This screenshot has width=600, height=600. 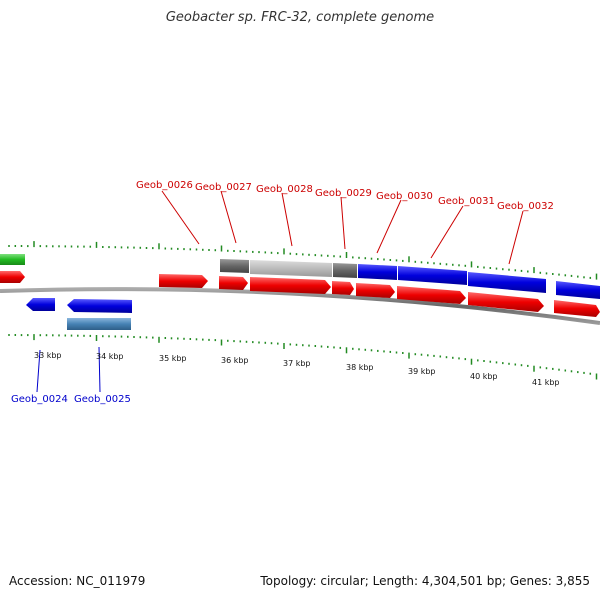 What do you see at coordinates (525, 206) in the screenshot?
I see `gene-label-geob-0032: Geob_0032` at bounding box center [525, 206].